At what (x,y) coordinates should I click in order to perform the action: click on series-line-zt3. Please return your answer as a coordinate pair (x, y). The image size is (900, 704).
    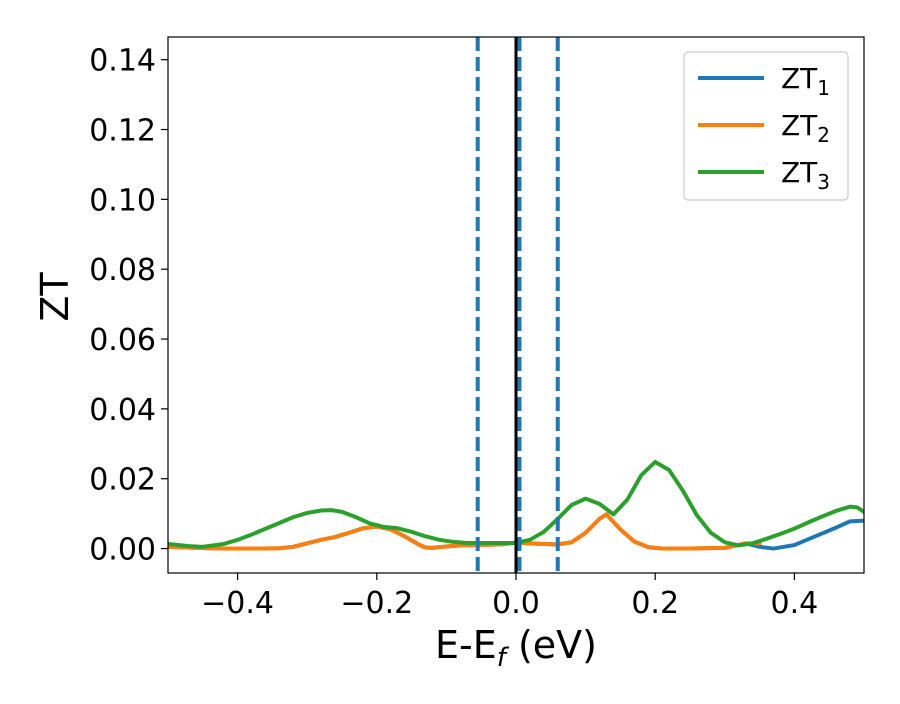
    Looking at the image, I should click on (516, 504).